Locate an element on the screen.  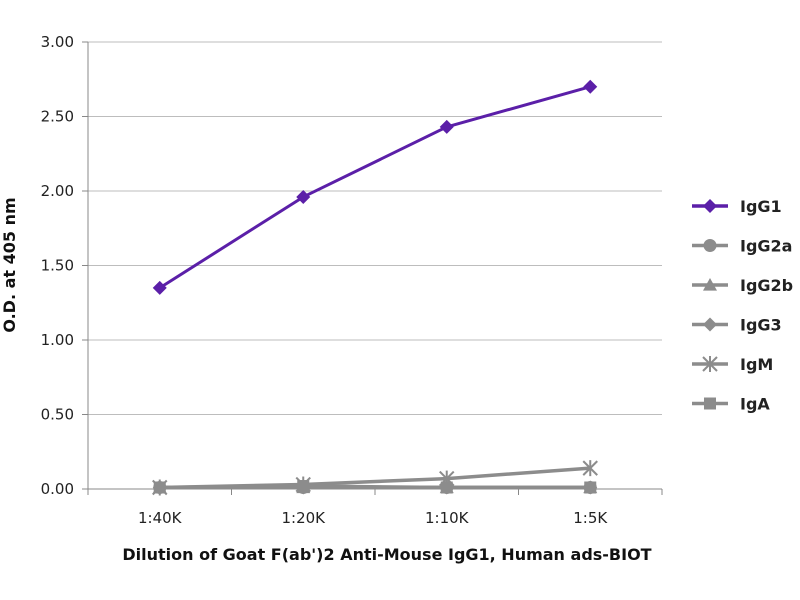
x-tick-label: 1:40K is located at coordinates (160, 518).